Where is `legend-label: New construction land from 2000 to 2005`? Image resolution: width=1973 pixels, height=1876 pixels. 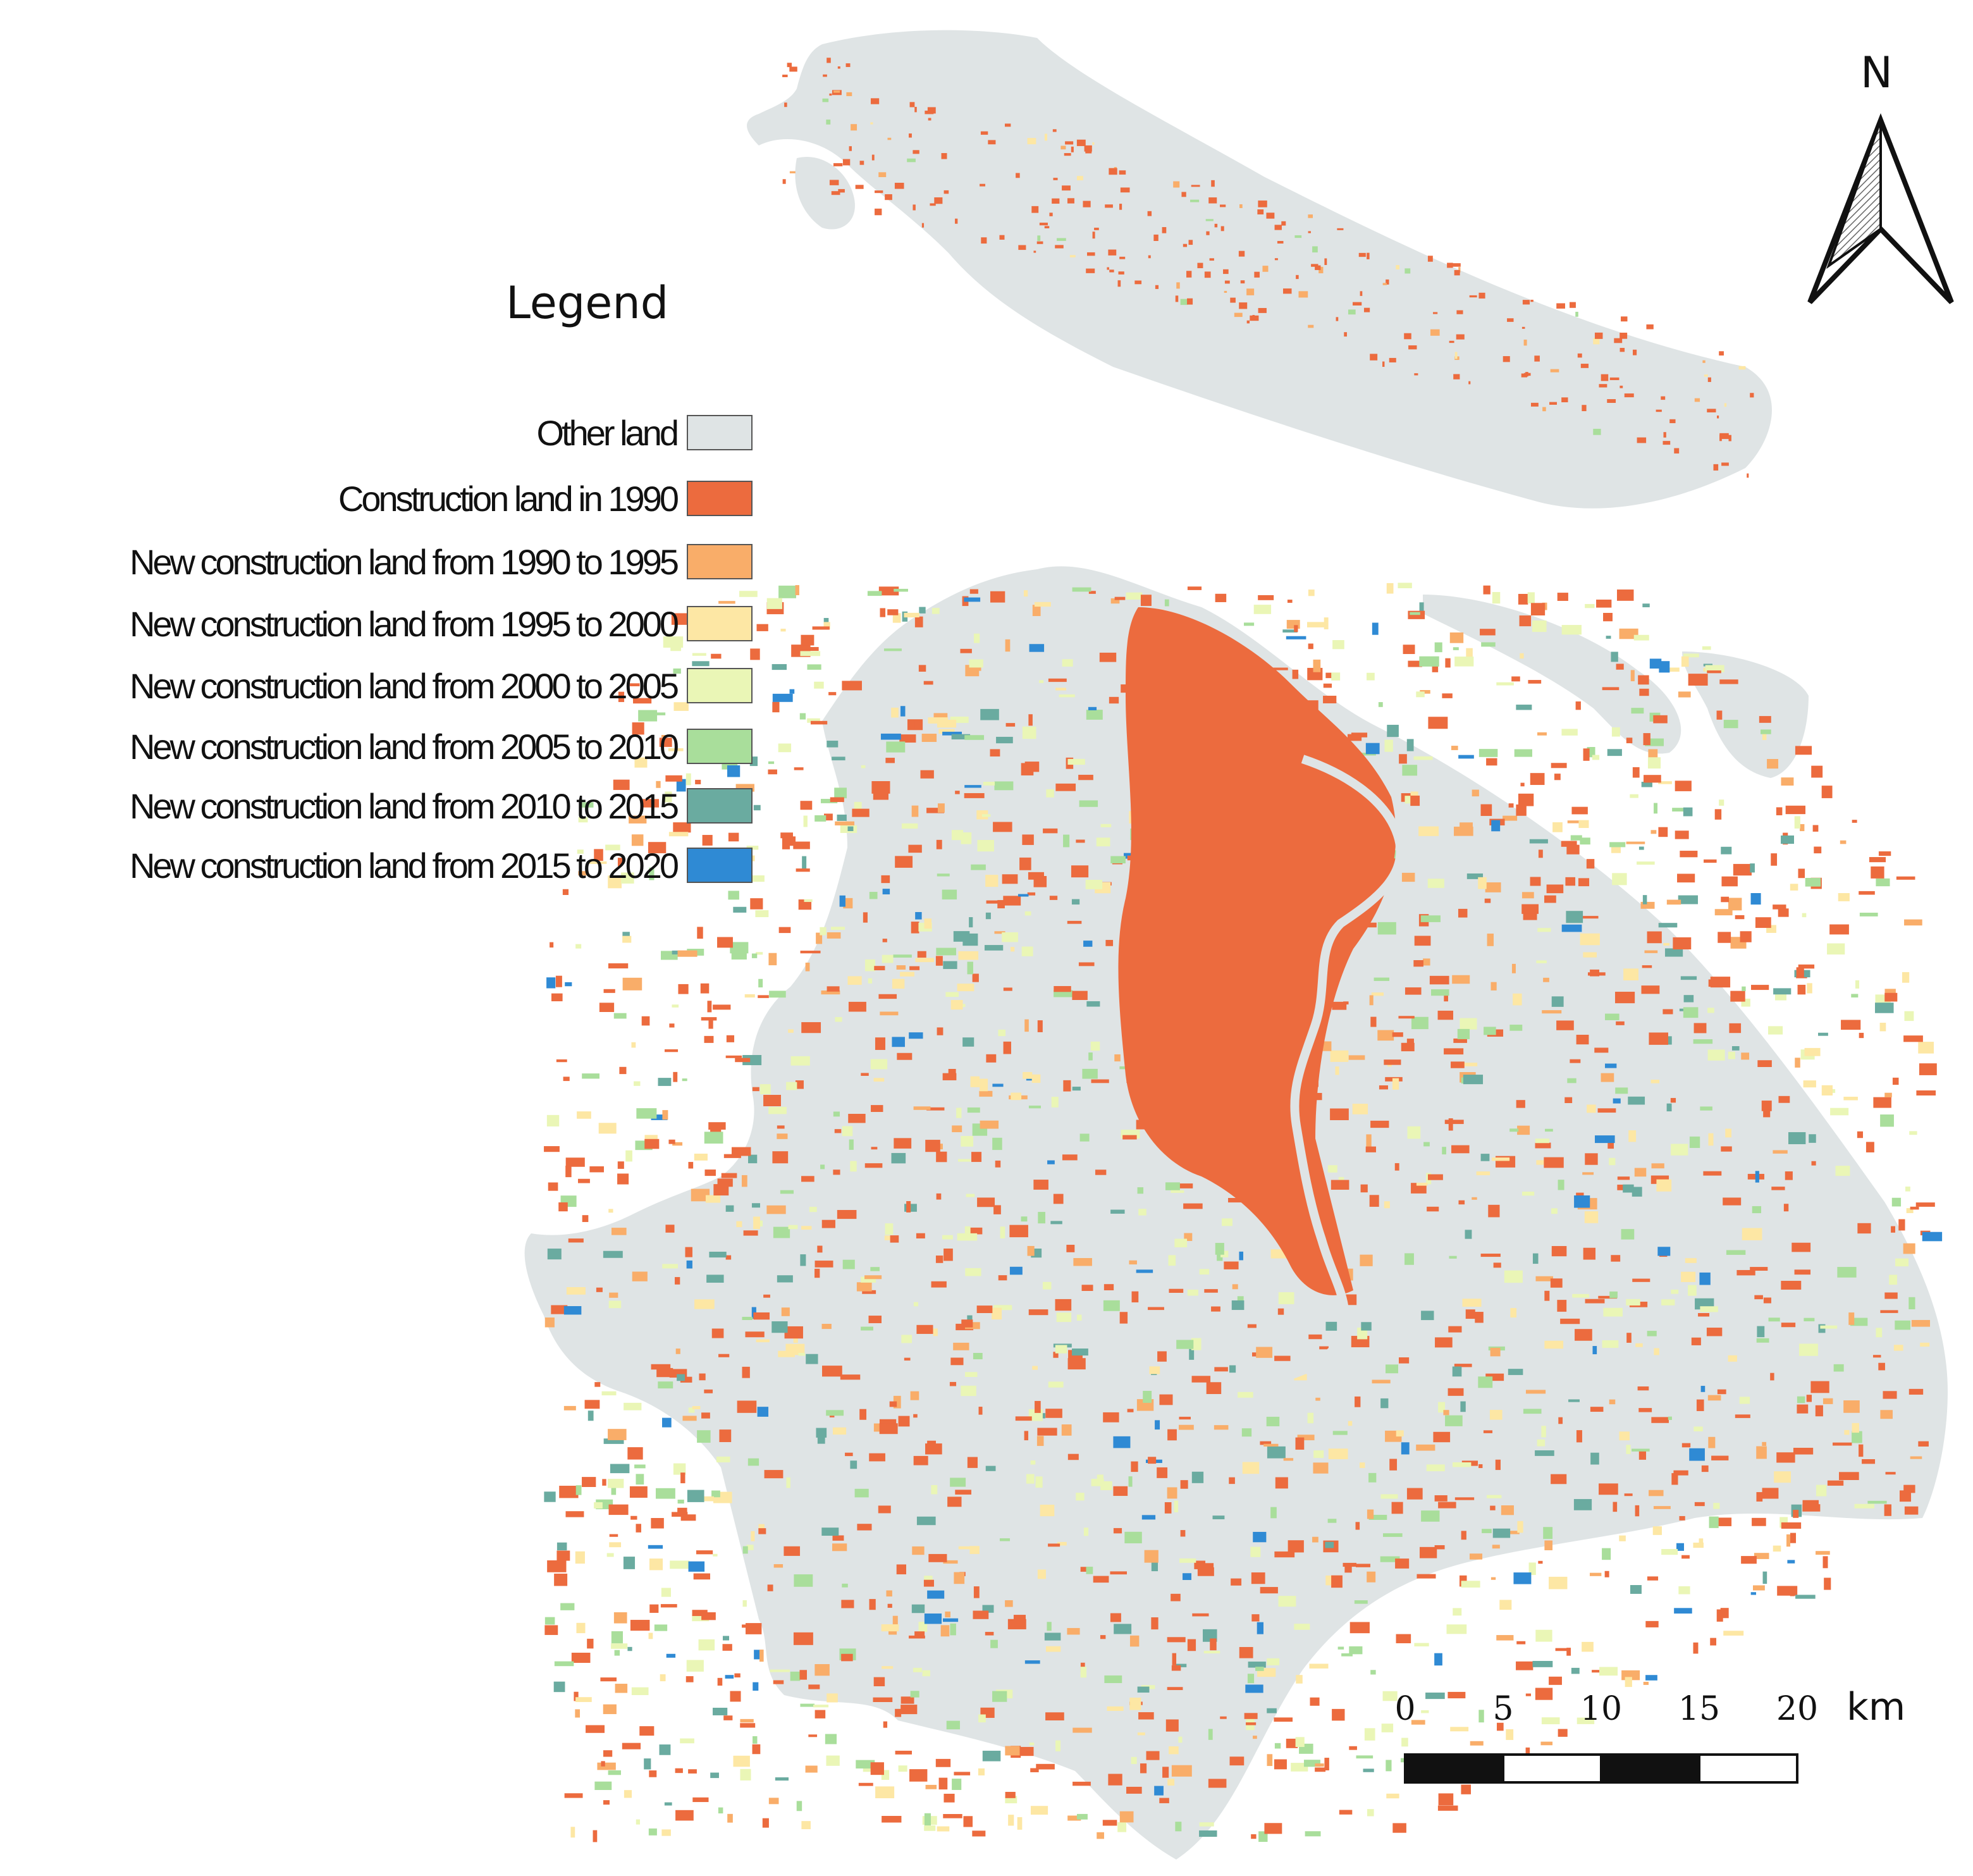
legend-label: New construction land from 2000 to 2005 is located at coordinates (404, 686).